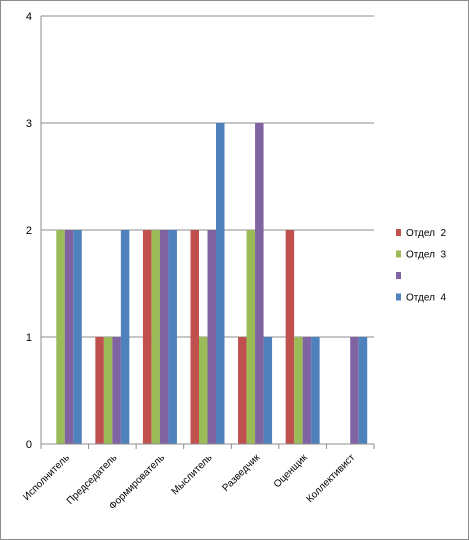  What do you see at coordinates (29, 124) in the screenshot?
I see `y-tick-label: 3` at bounding box center [29, 124].